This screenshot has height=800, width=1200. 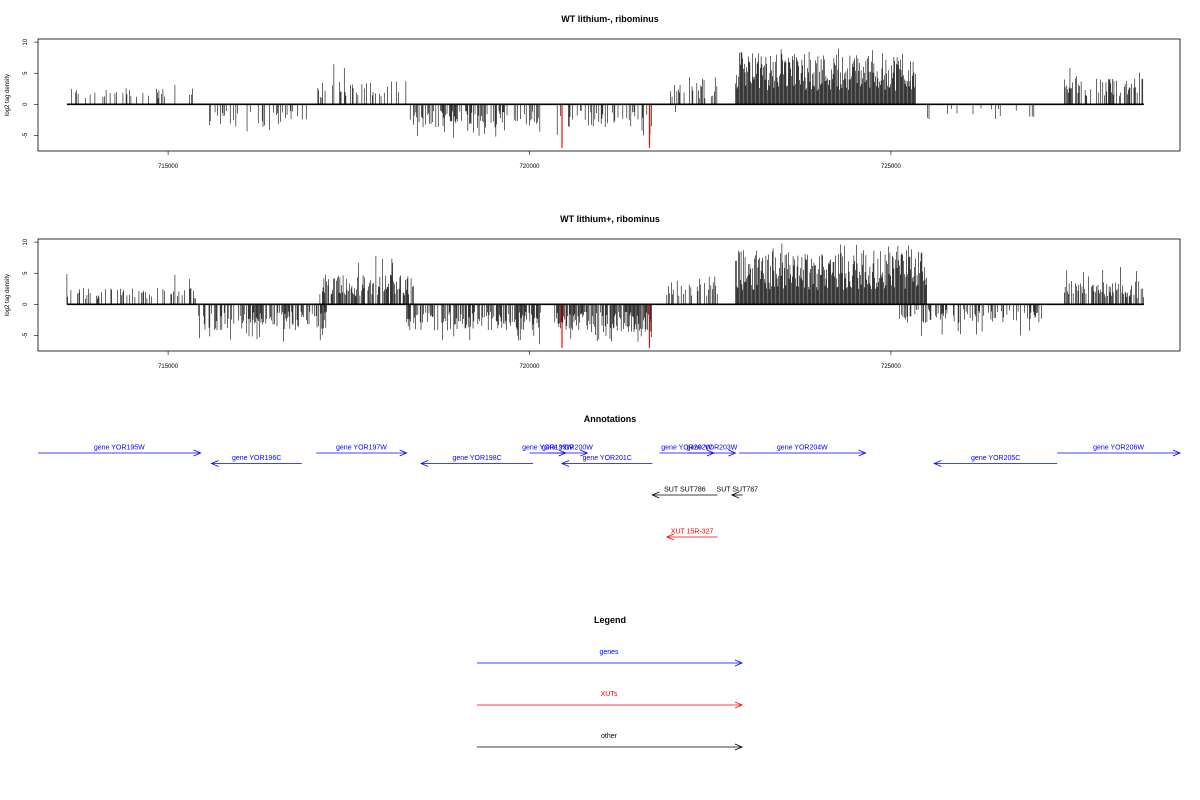 I want to click on annotation-feature: gene YOR205C, so click(x=995, y=461).